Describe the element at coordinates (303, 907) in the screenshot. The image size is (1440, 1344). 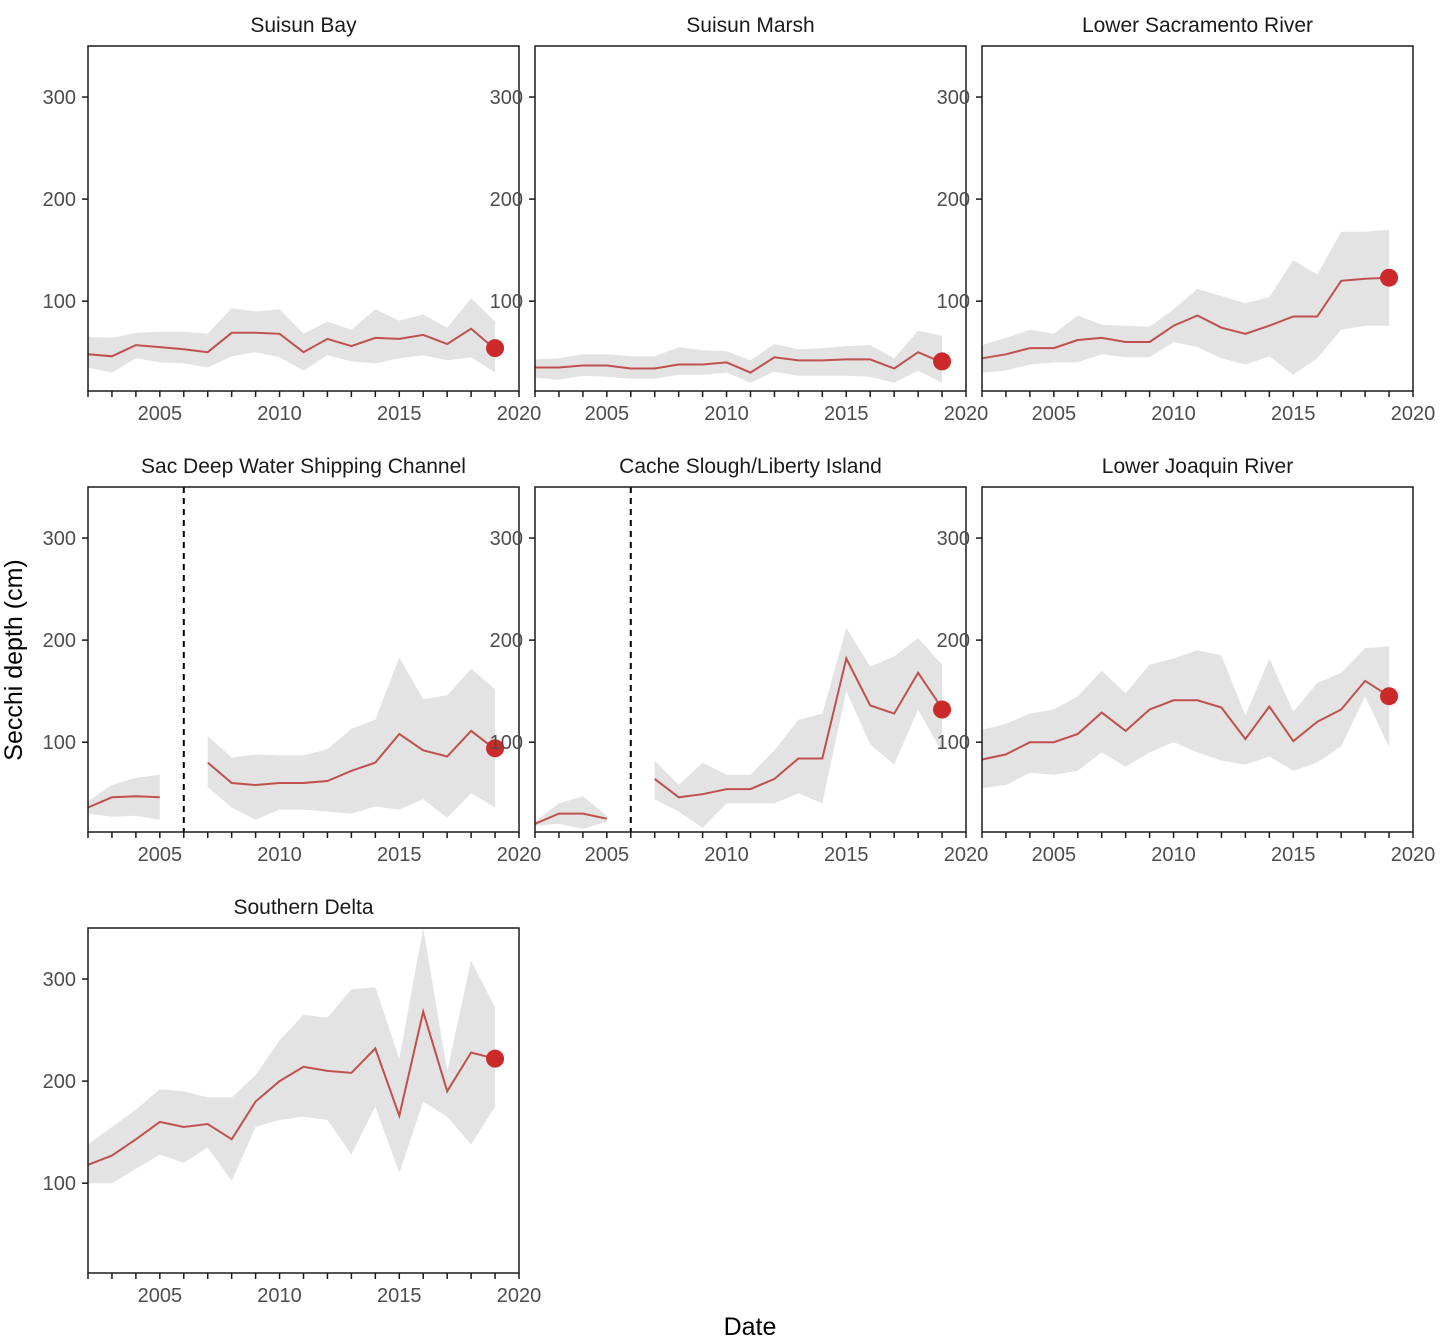
I see `panel-title: Southern Delta` at that location.